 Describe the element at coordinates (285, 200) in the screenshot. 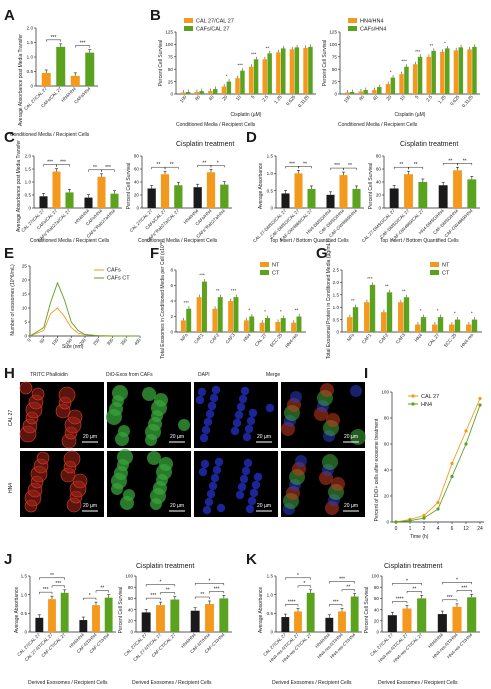

I see `bar-d1` at that location.